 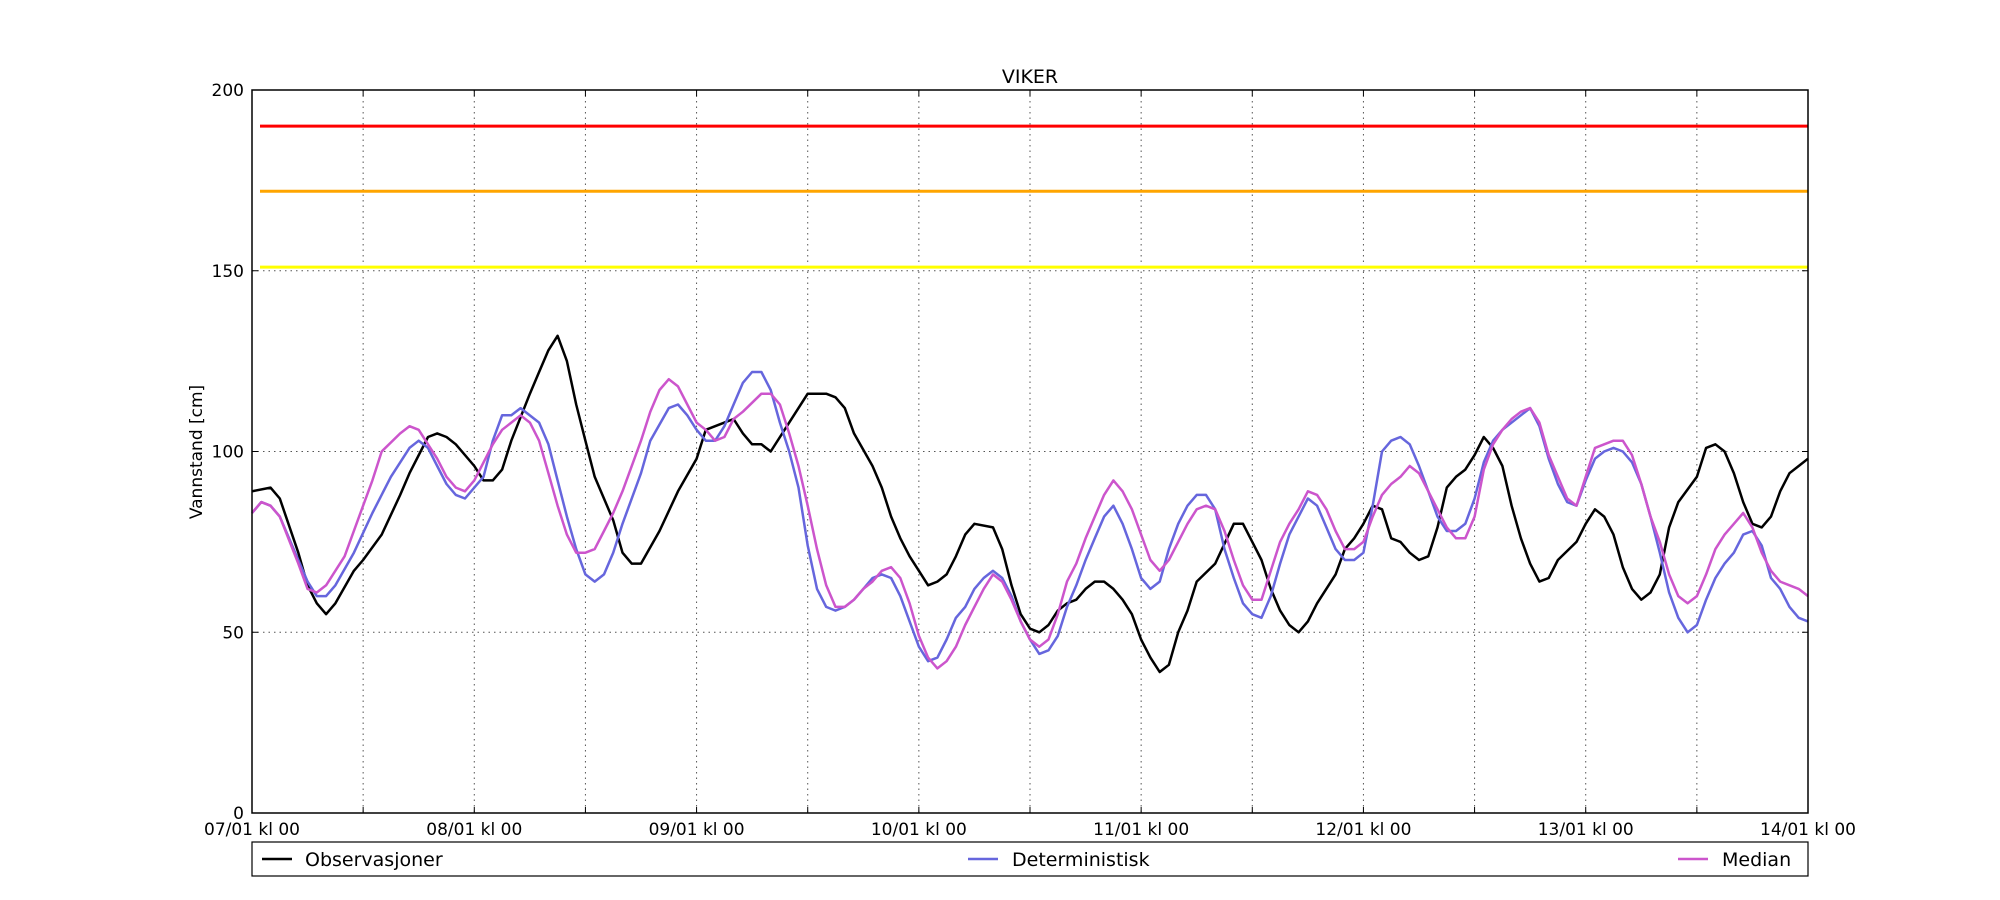 I want to click on x-tick-label: 13/01 kl 00, so click(x=1586, y=830).